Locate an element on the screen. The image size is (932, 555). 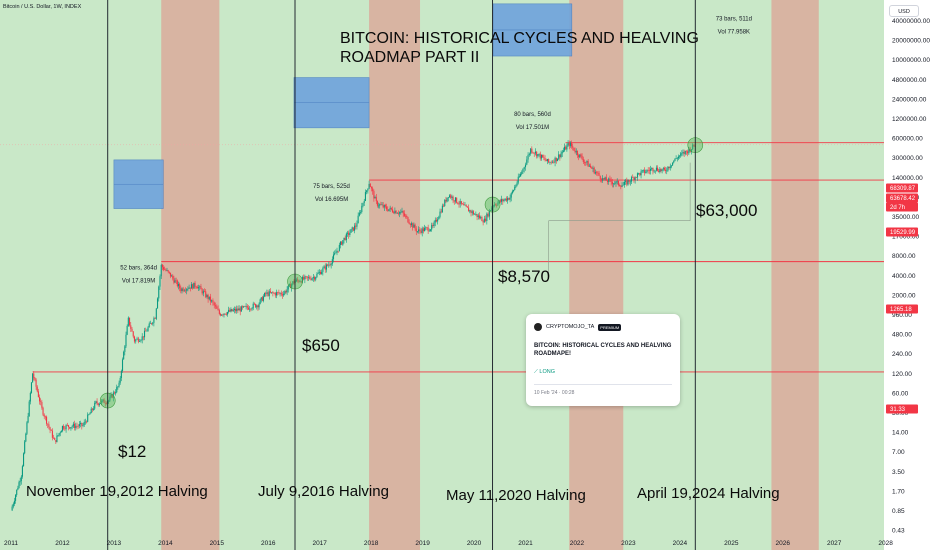
range-bars-label: 73 bars, 511d is located at coordinates (734, 20).